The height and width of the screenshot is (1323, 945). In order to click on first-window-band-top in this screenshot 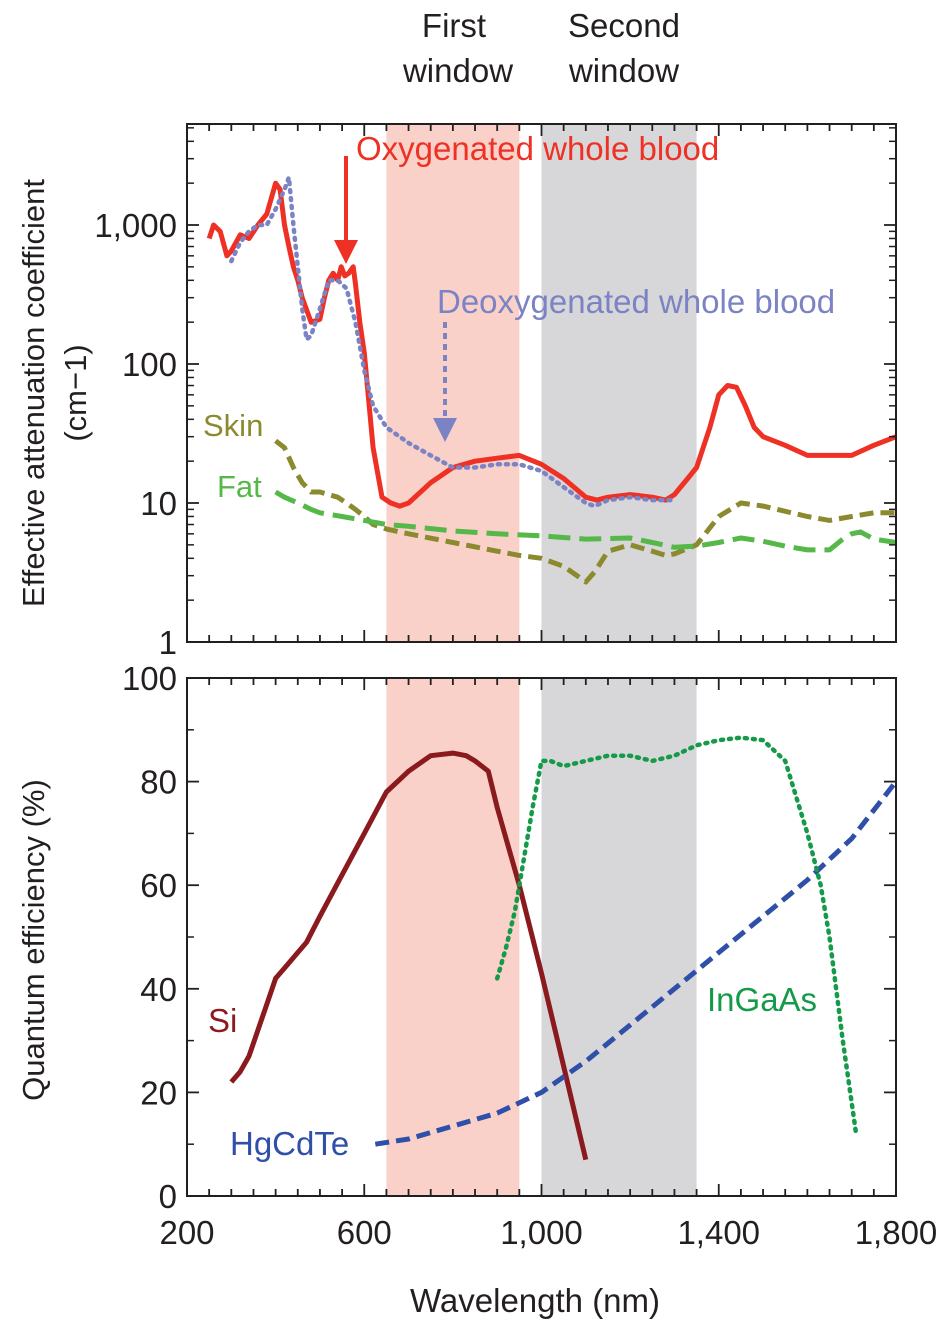, I will do `click(453, 383)`.